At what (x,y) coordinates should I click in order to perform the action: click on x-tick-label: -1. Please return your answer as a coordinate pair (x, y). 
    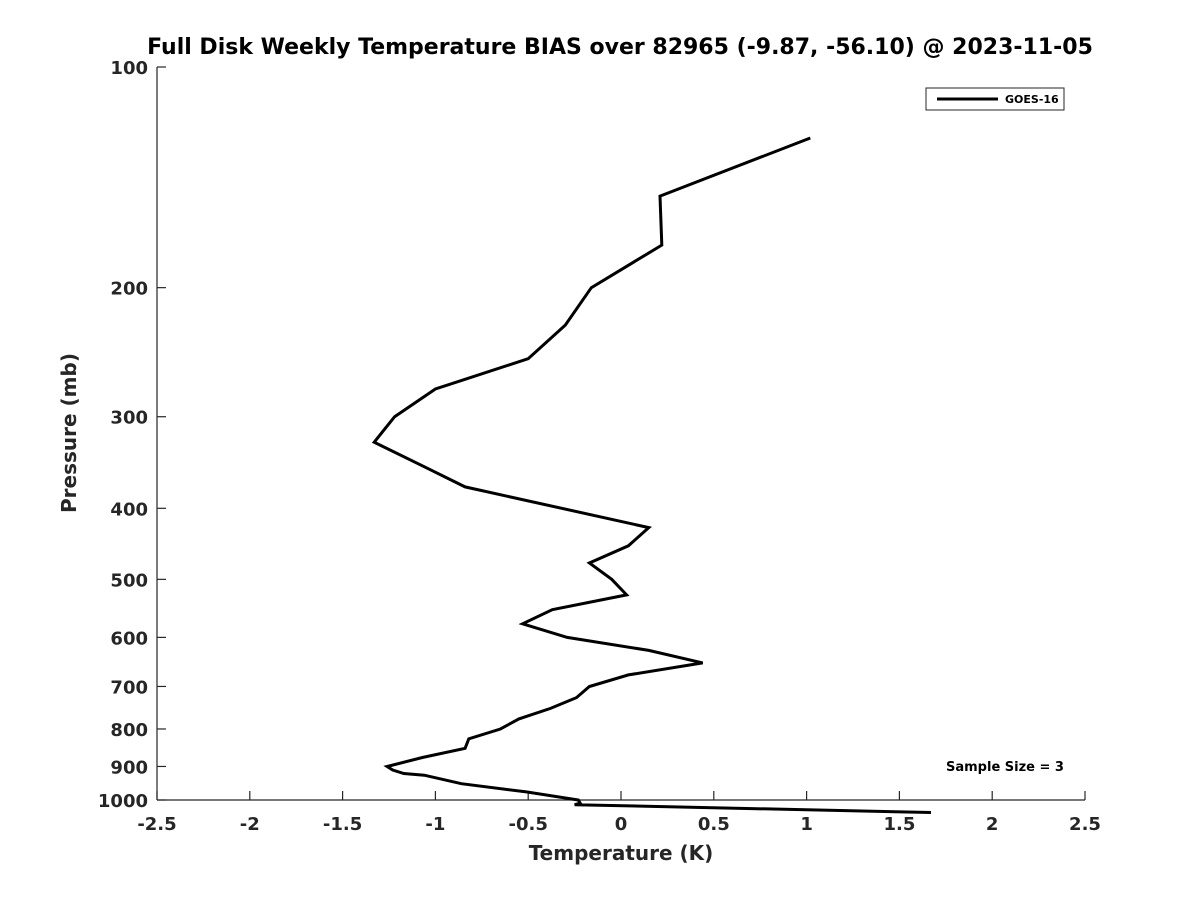
    Looking at the image, I should click on (435, 824).